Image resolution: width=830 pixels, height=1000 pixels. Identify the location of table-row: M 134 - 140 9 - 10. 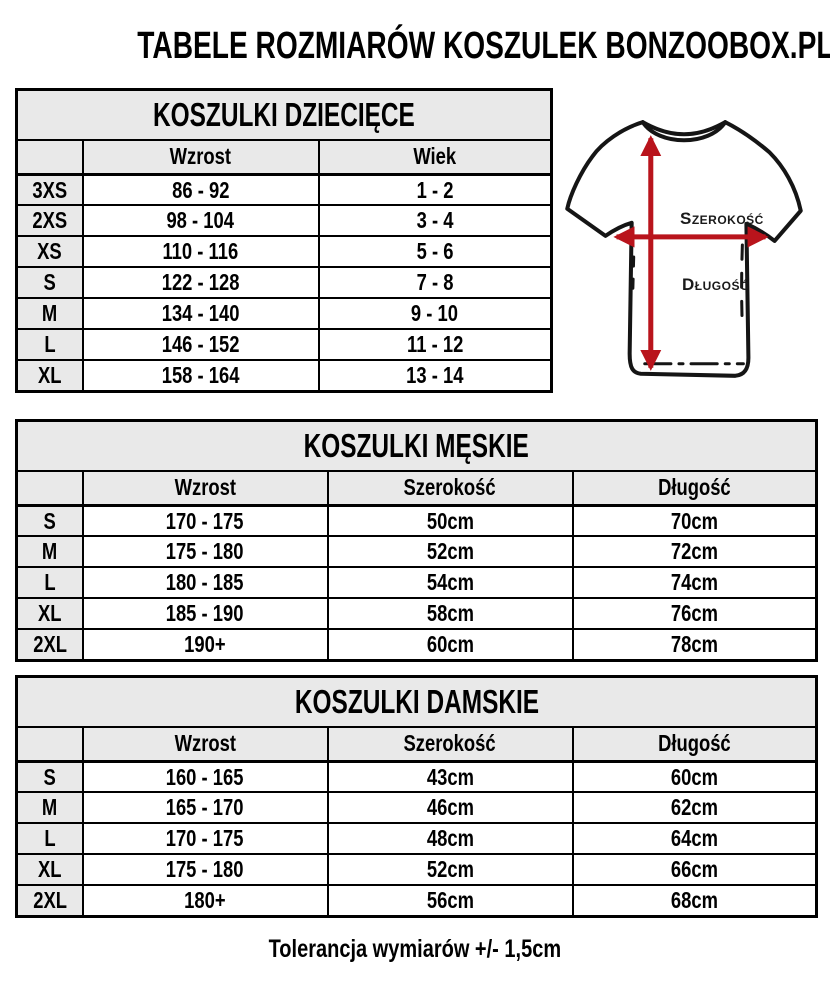
(284, 314).